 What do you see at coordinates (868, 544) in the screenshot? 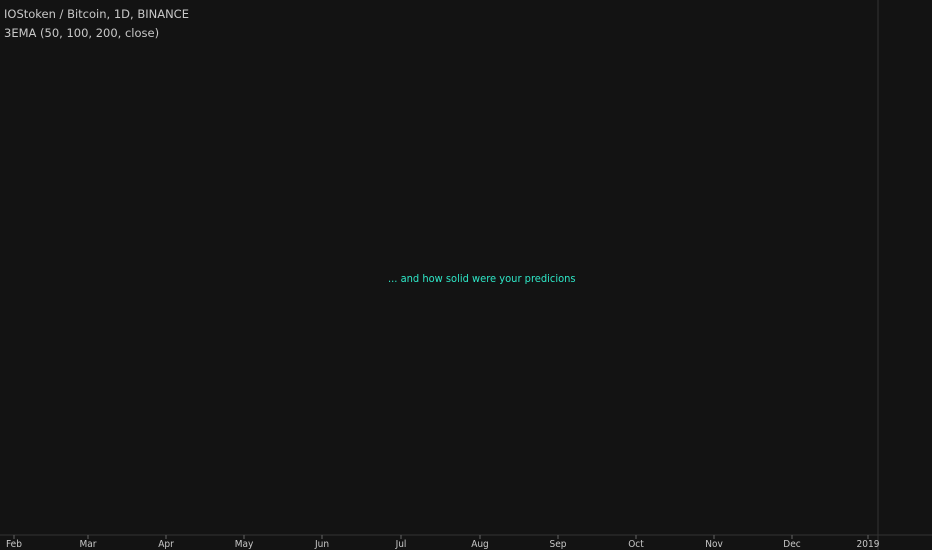
I see `time-tick-label: 2019` at bounding box center [868, 544].